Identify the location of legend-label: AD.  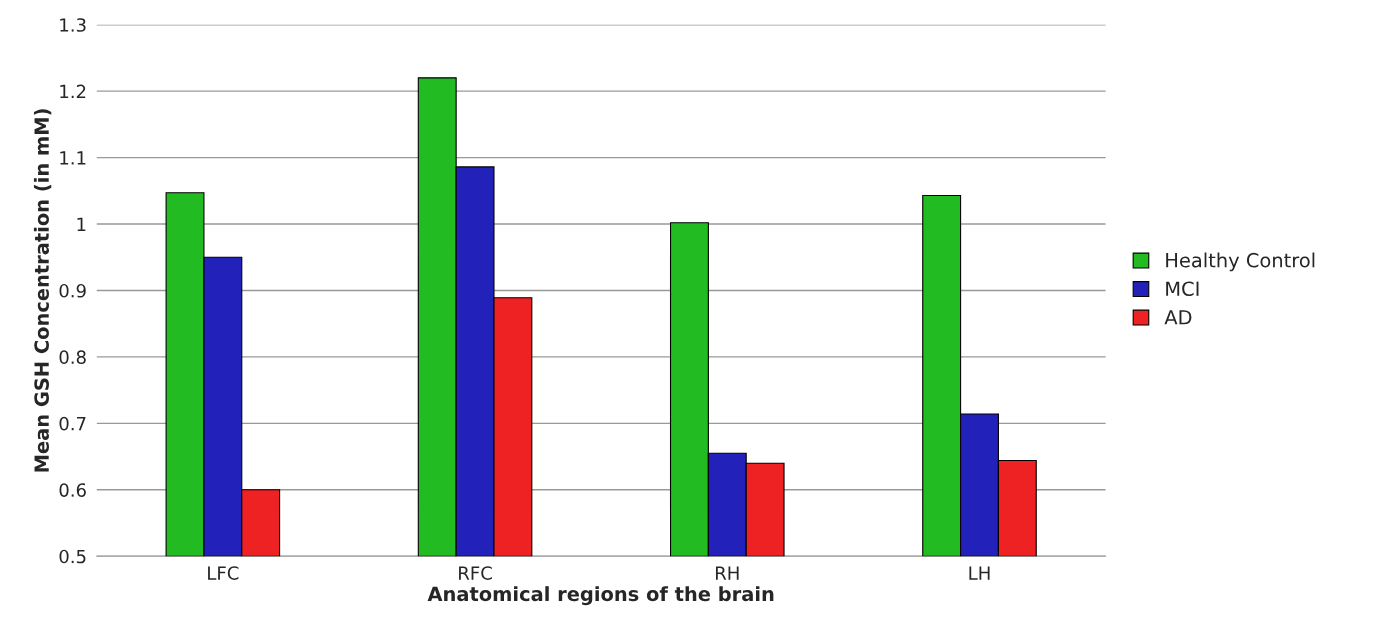
(1178, 317).